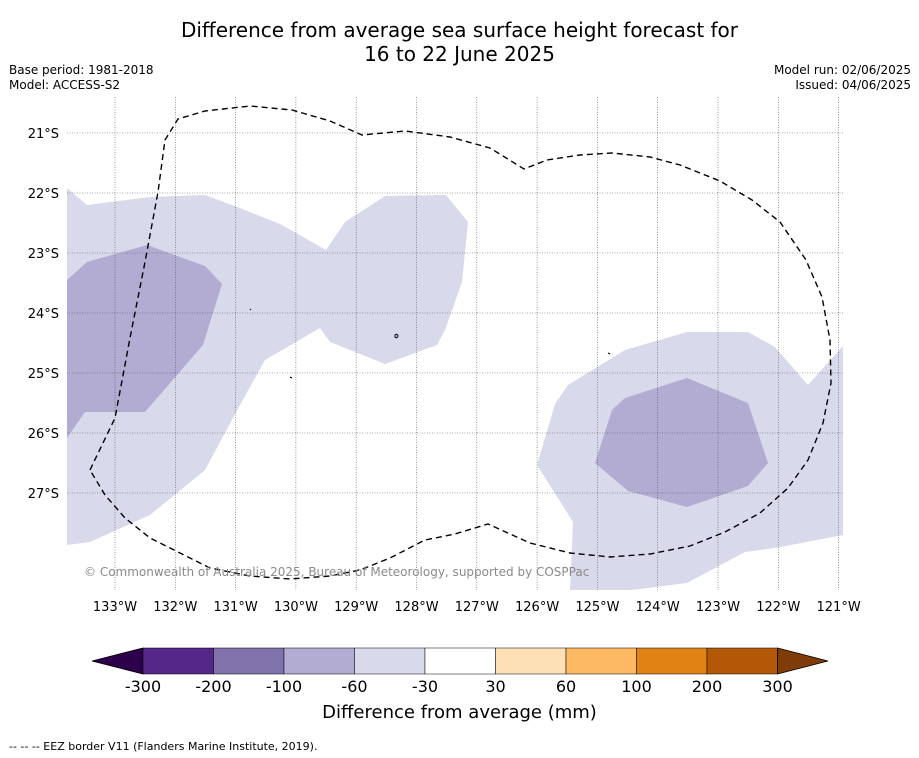 The width and height of the screenshot is (919, 758). Describe the element at coordinates (115, 607) in the screenshot. I see `longitude-label: 133°W` at that location.